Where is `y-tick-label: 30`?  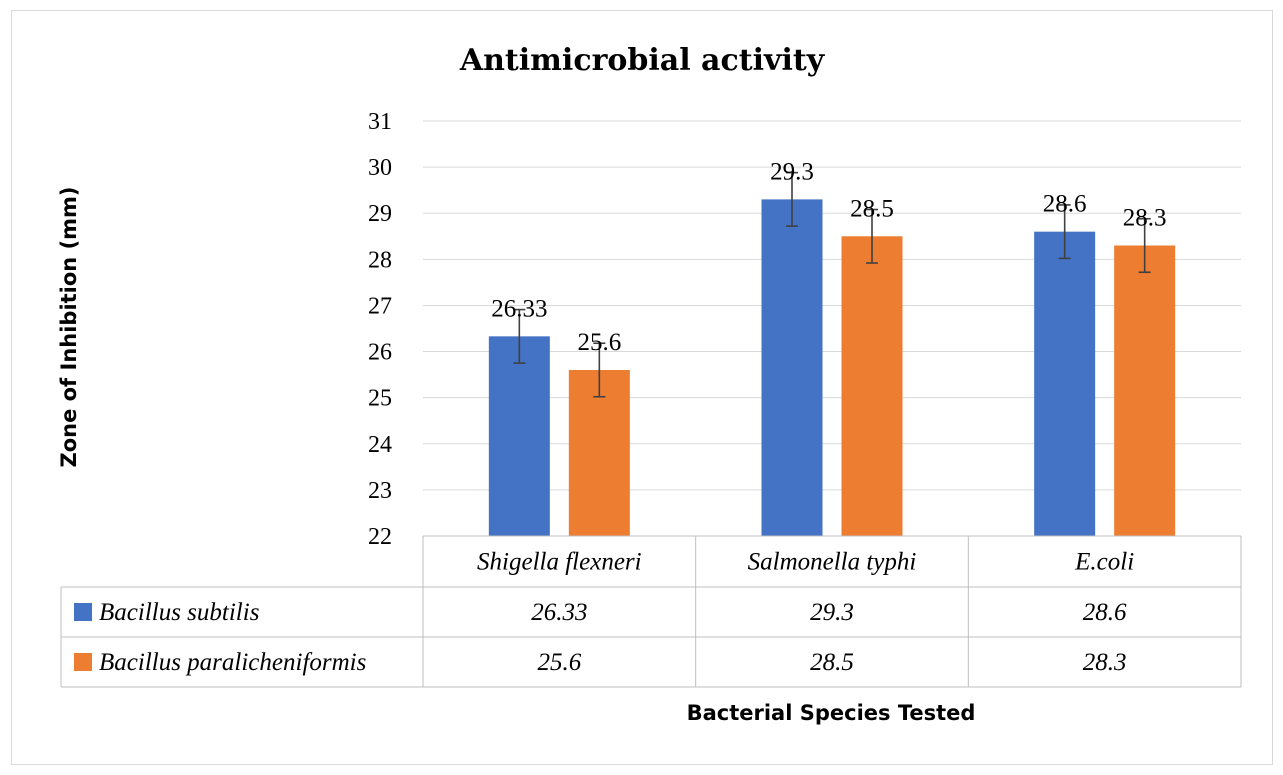 y-tick-label: 30 is located at coordinates (380, 168).